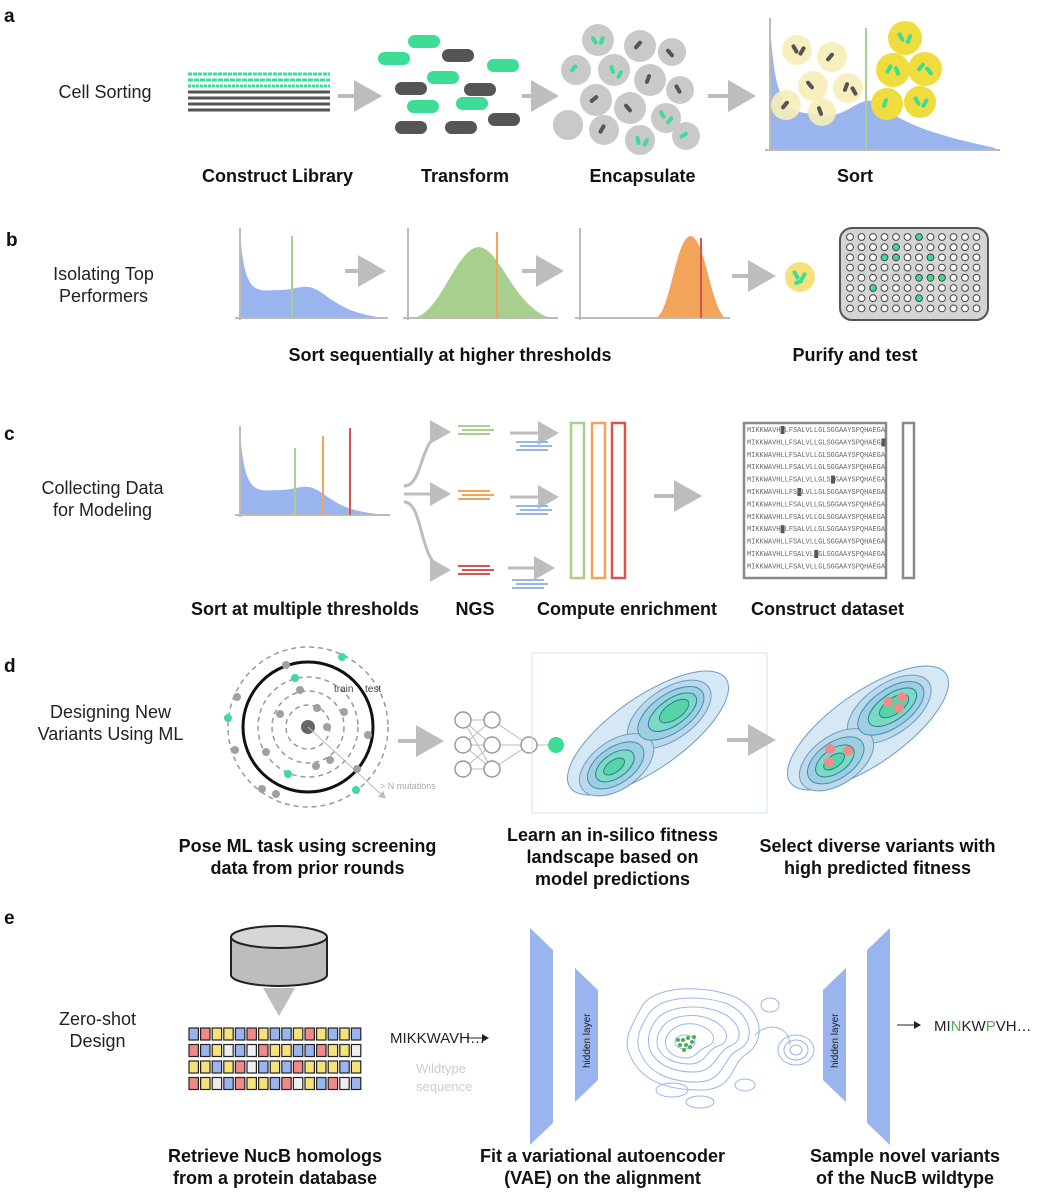  What do you see at coordinates (110, 734) in the screenshot?
I see `designing-title-line-2: Variants Using ML` at bounding box center [110, 734].